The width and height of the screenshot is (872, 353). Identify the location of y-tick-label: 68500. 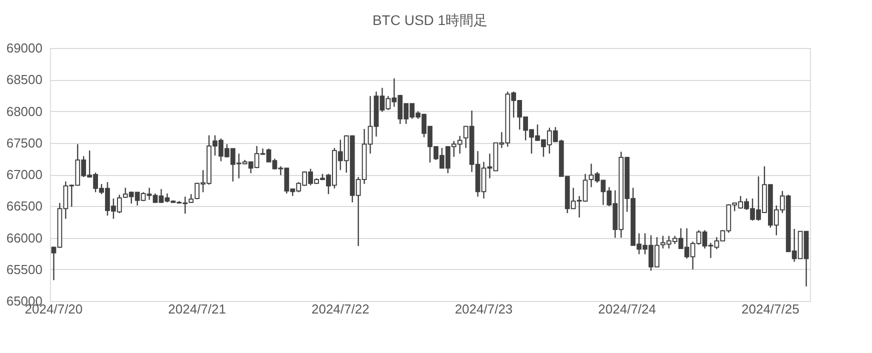
(24, 80).